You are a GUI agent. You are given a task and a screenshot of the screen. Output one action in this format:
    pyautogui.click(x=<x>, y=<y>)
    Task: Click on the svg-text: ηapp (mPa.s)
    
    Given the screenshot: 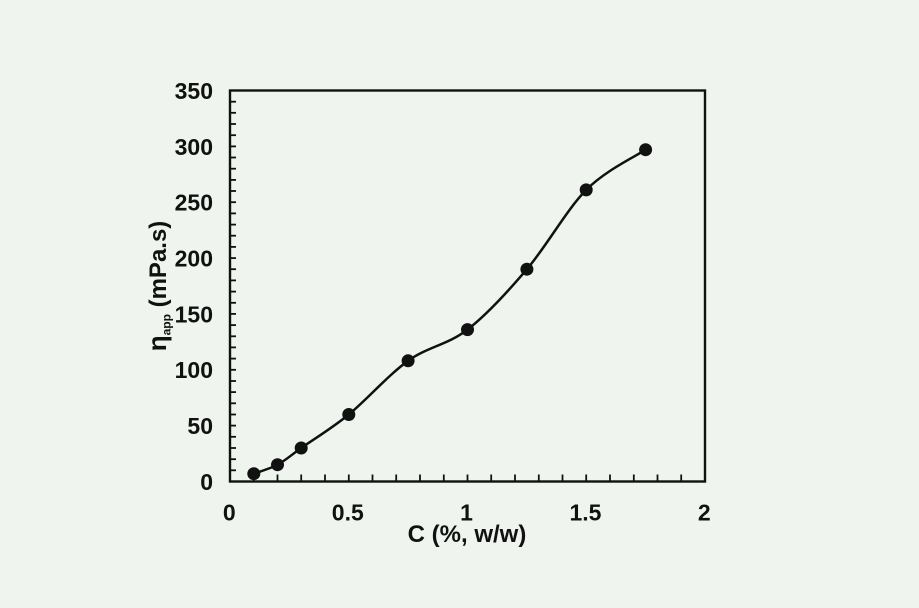 What is the action you would take?
    pyautogui.click(x=158, y=286)
    